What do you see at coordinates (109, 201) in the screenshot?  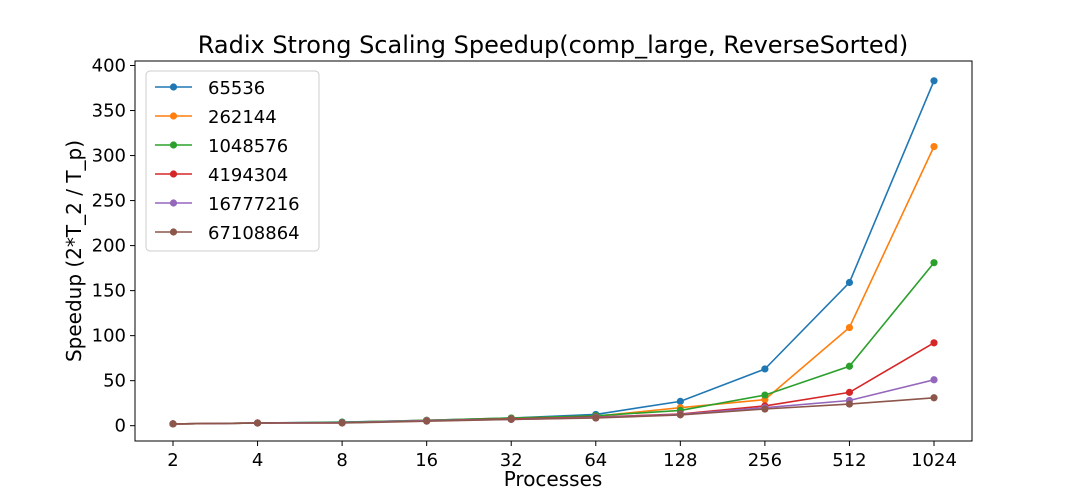 I see `y-tick-label-250: 250` at bounding box center [109, 201].